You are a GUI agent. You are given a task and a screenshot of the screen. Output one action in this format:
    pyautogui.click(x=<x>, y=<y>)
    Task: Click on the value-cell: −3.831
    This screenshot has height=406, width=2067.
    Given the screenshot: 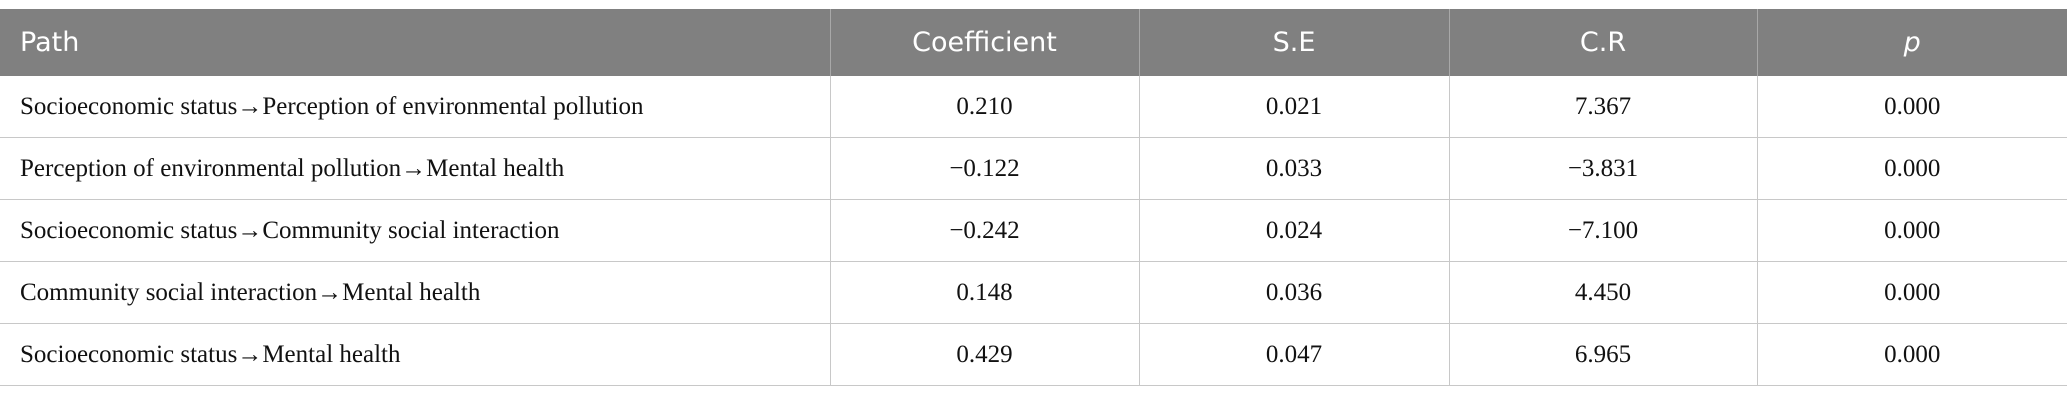 What is the action you would take?
    pyautogui.click(x=1602, y=168)
    